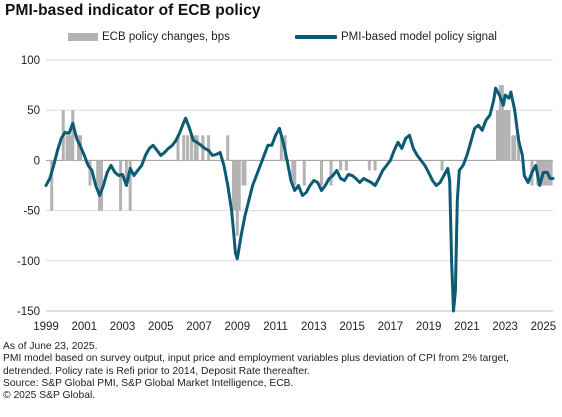 Image resolution: width=562 pixels, height=417 pixels. What do you see at coordinates (429, 327) in the screenshot?
I see `x-tick-label: 2019` at bounding box center [429, 327].